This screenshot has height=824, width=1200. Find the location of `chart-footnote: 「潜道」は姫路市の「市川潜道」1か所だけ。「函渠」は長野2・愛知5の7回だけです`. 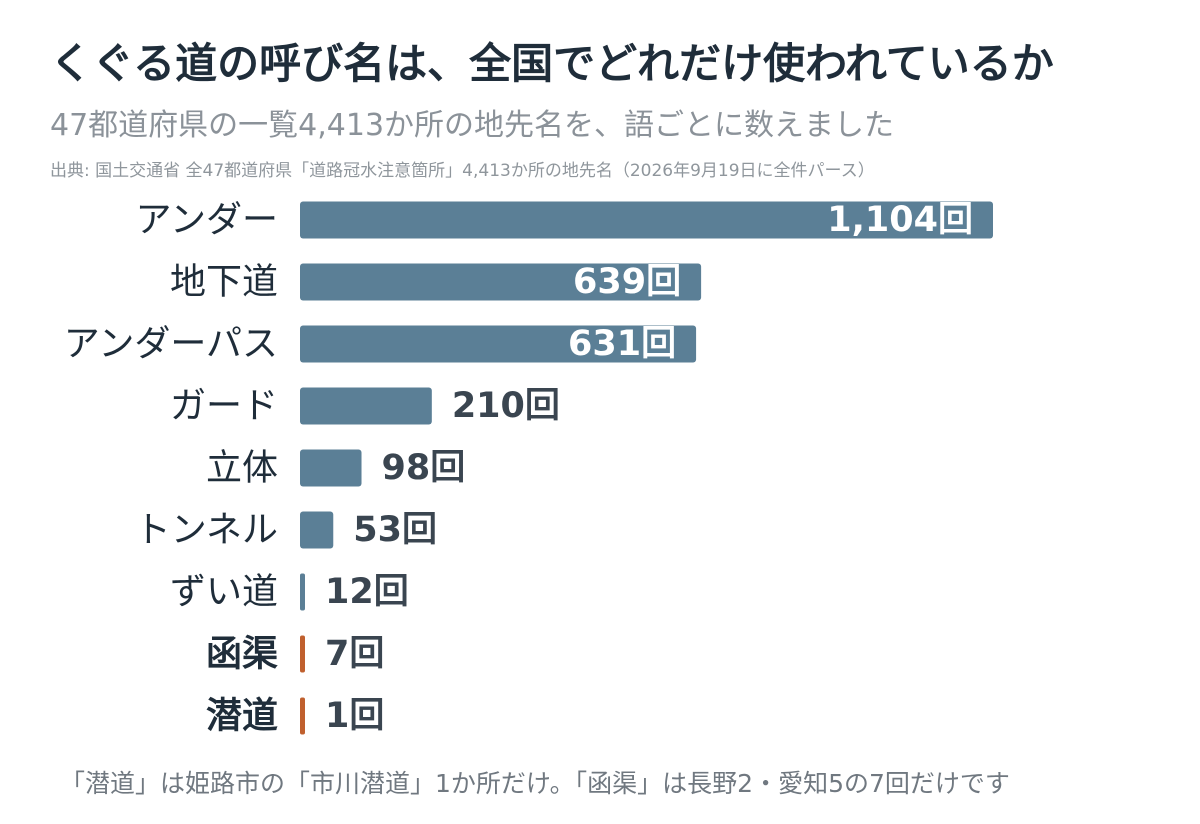

chart-footnote: 「潜道」は姫路市の「市川潜道」1か所だけ。「函渠」は長野2・愛知5の7回だけです is located at coordinates (535, 783).